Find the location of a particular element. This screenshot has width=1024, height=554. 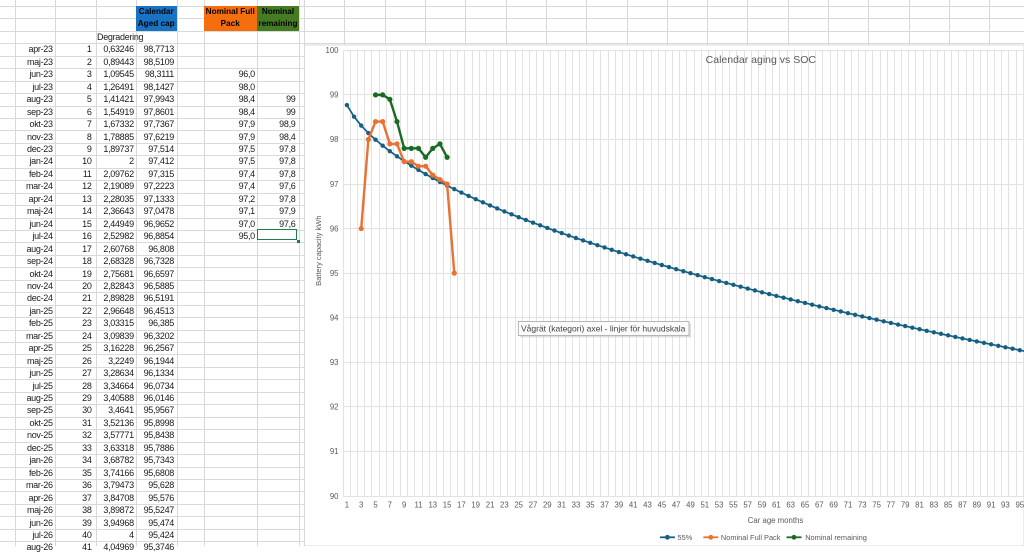

svg-text: Car age months is located at coordinates (776, 520).